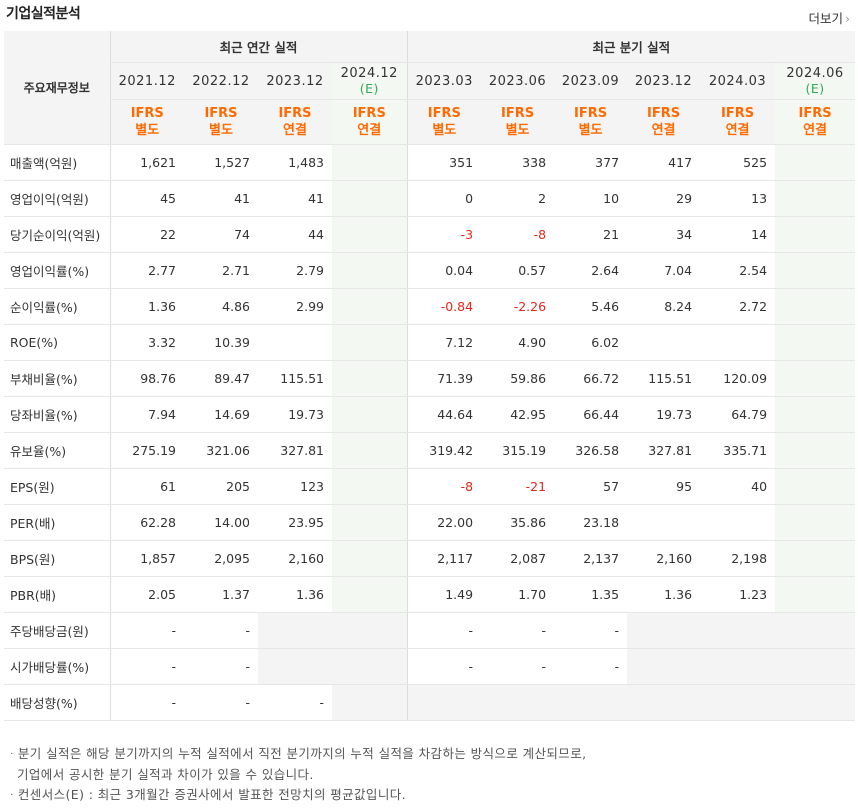 This screenshot has width=858, height=808. Describe the element at coordinates (664, 162) in the screenshot. I see `value-cell-quarter: 417` at that location.